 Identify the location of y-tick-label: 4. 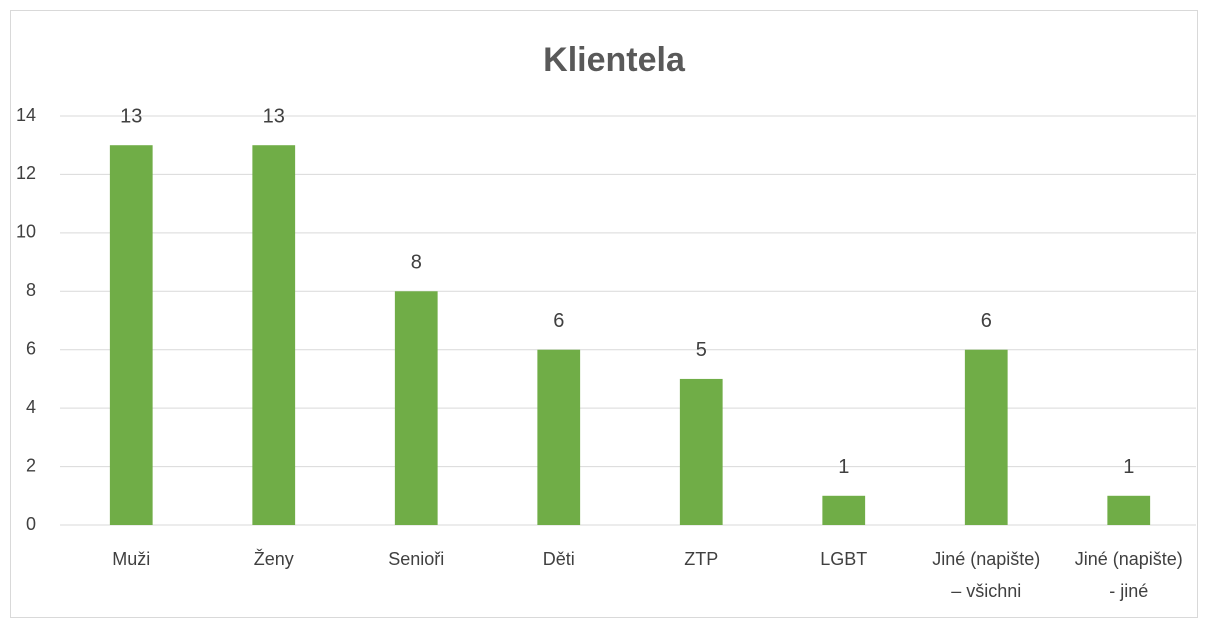
(31, 407).